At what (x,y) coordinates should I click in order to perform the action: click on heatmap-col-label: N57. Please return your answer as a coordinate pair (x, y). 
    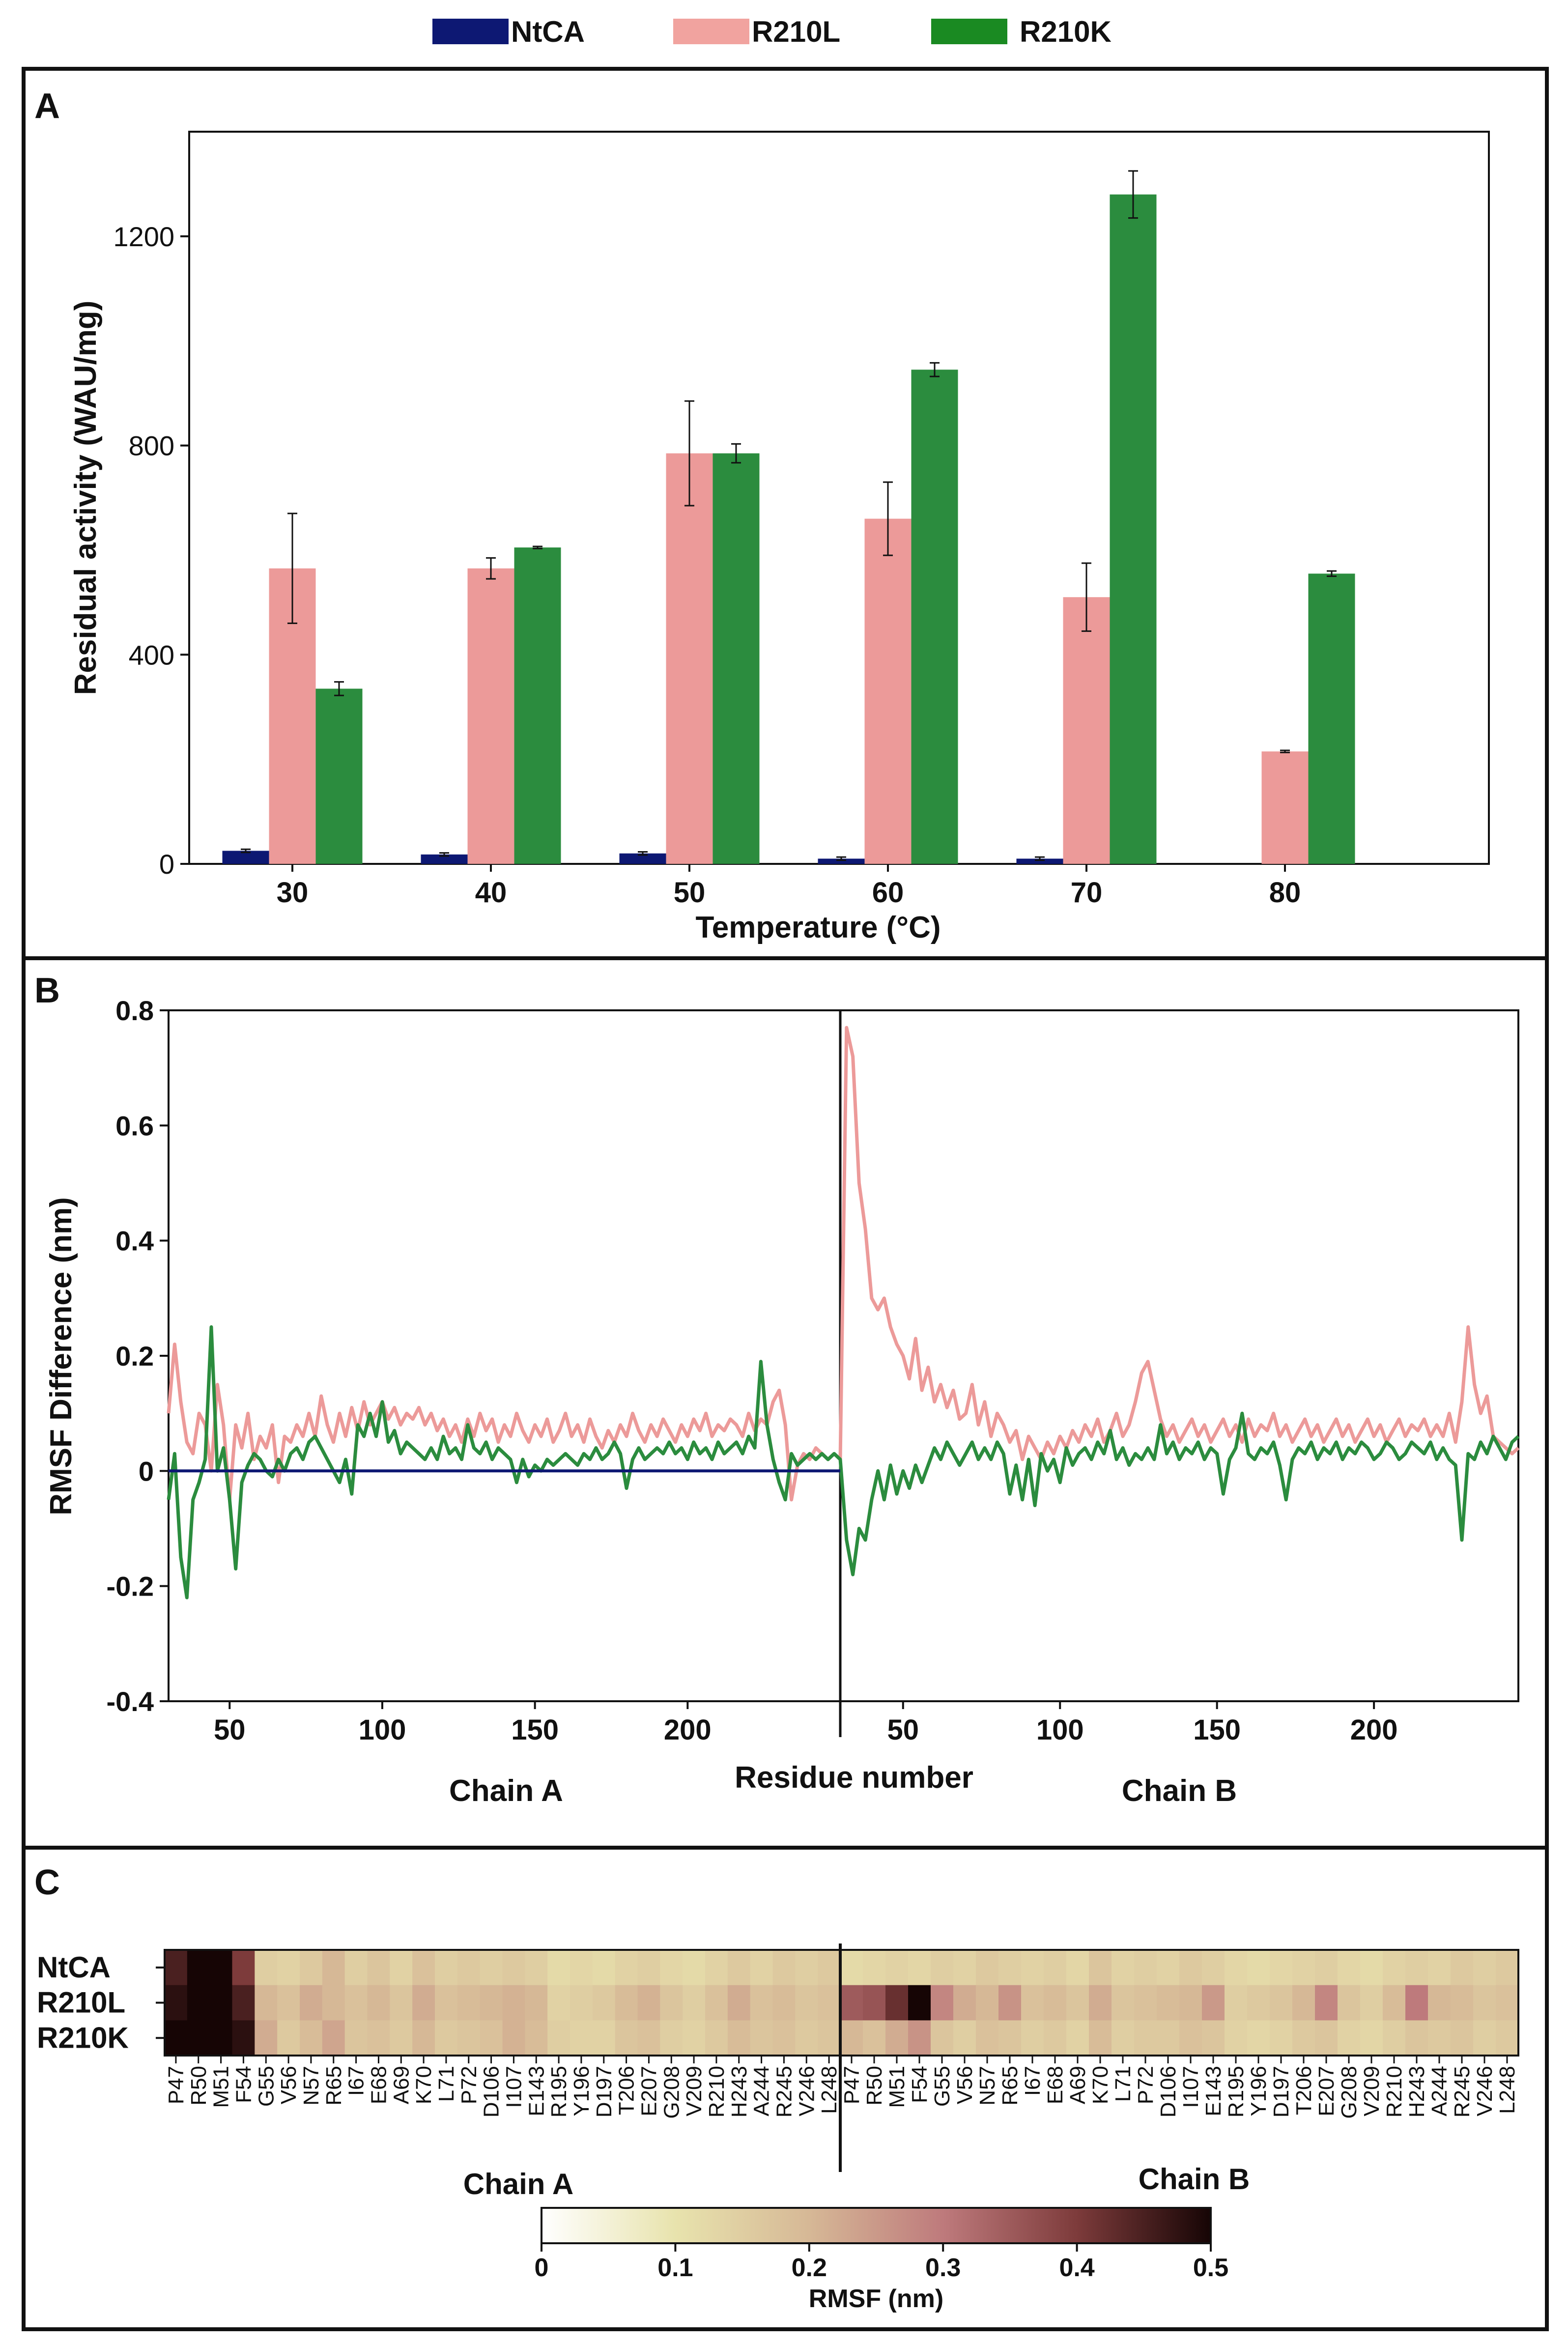
    Looking at the image, I should click on (987, 2086).